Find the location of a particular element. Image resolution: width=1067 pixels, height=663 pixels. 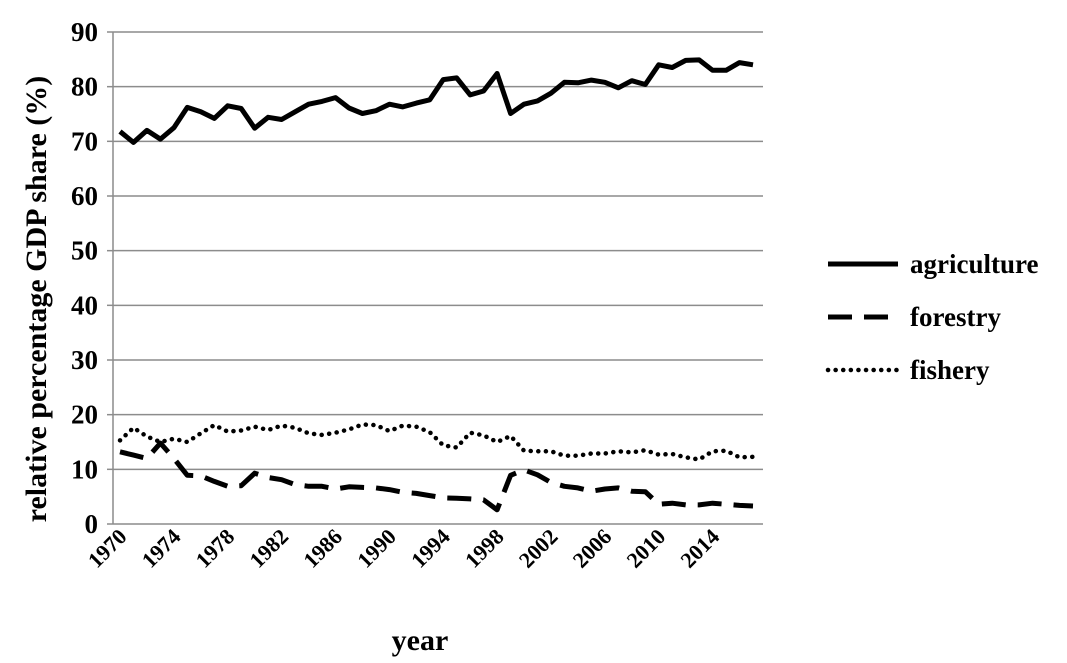

y-tick-label: 20 is located at coordinates (84, 415).